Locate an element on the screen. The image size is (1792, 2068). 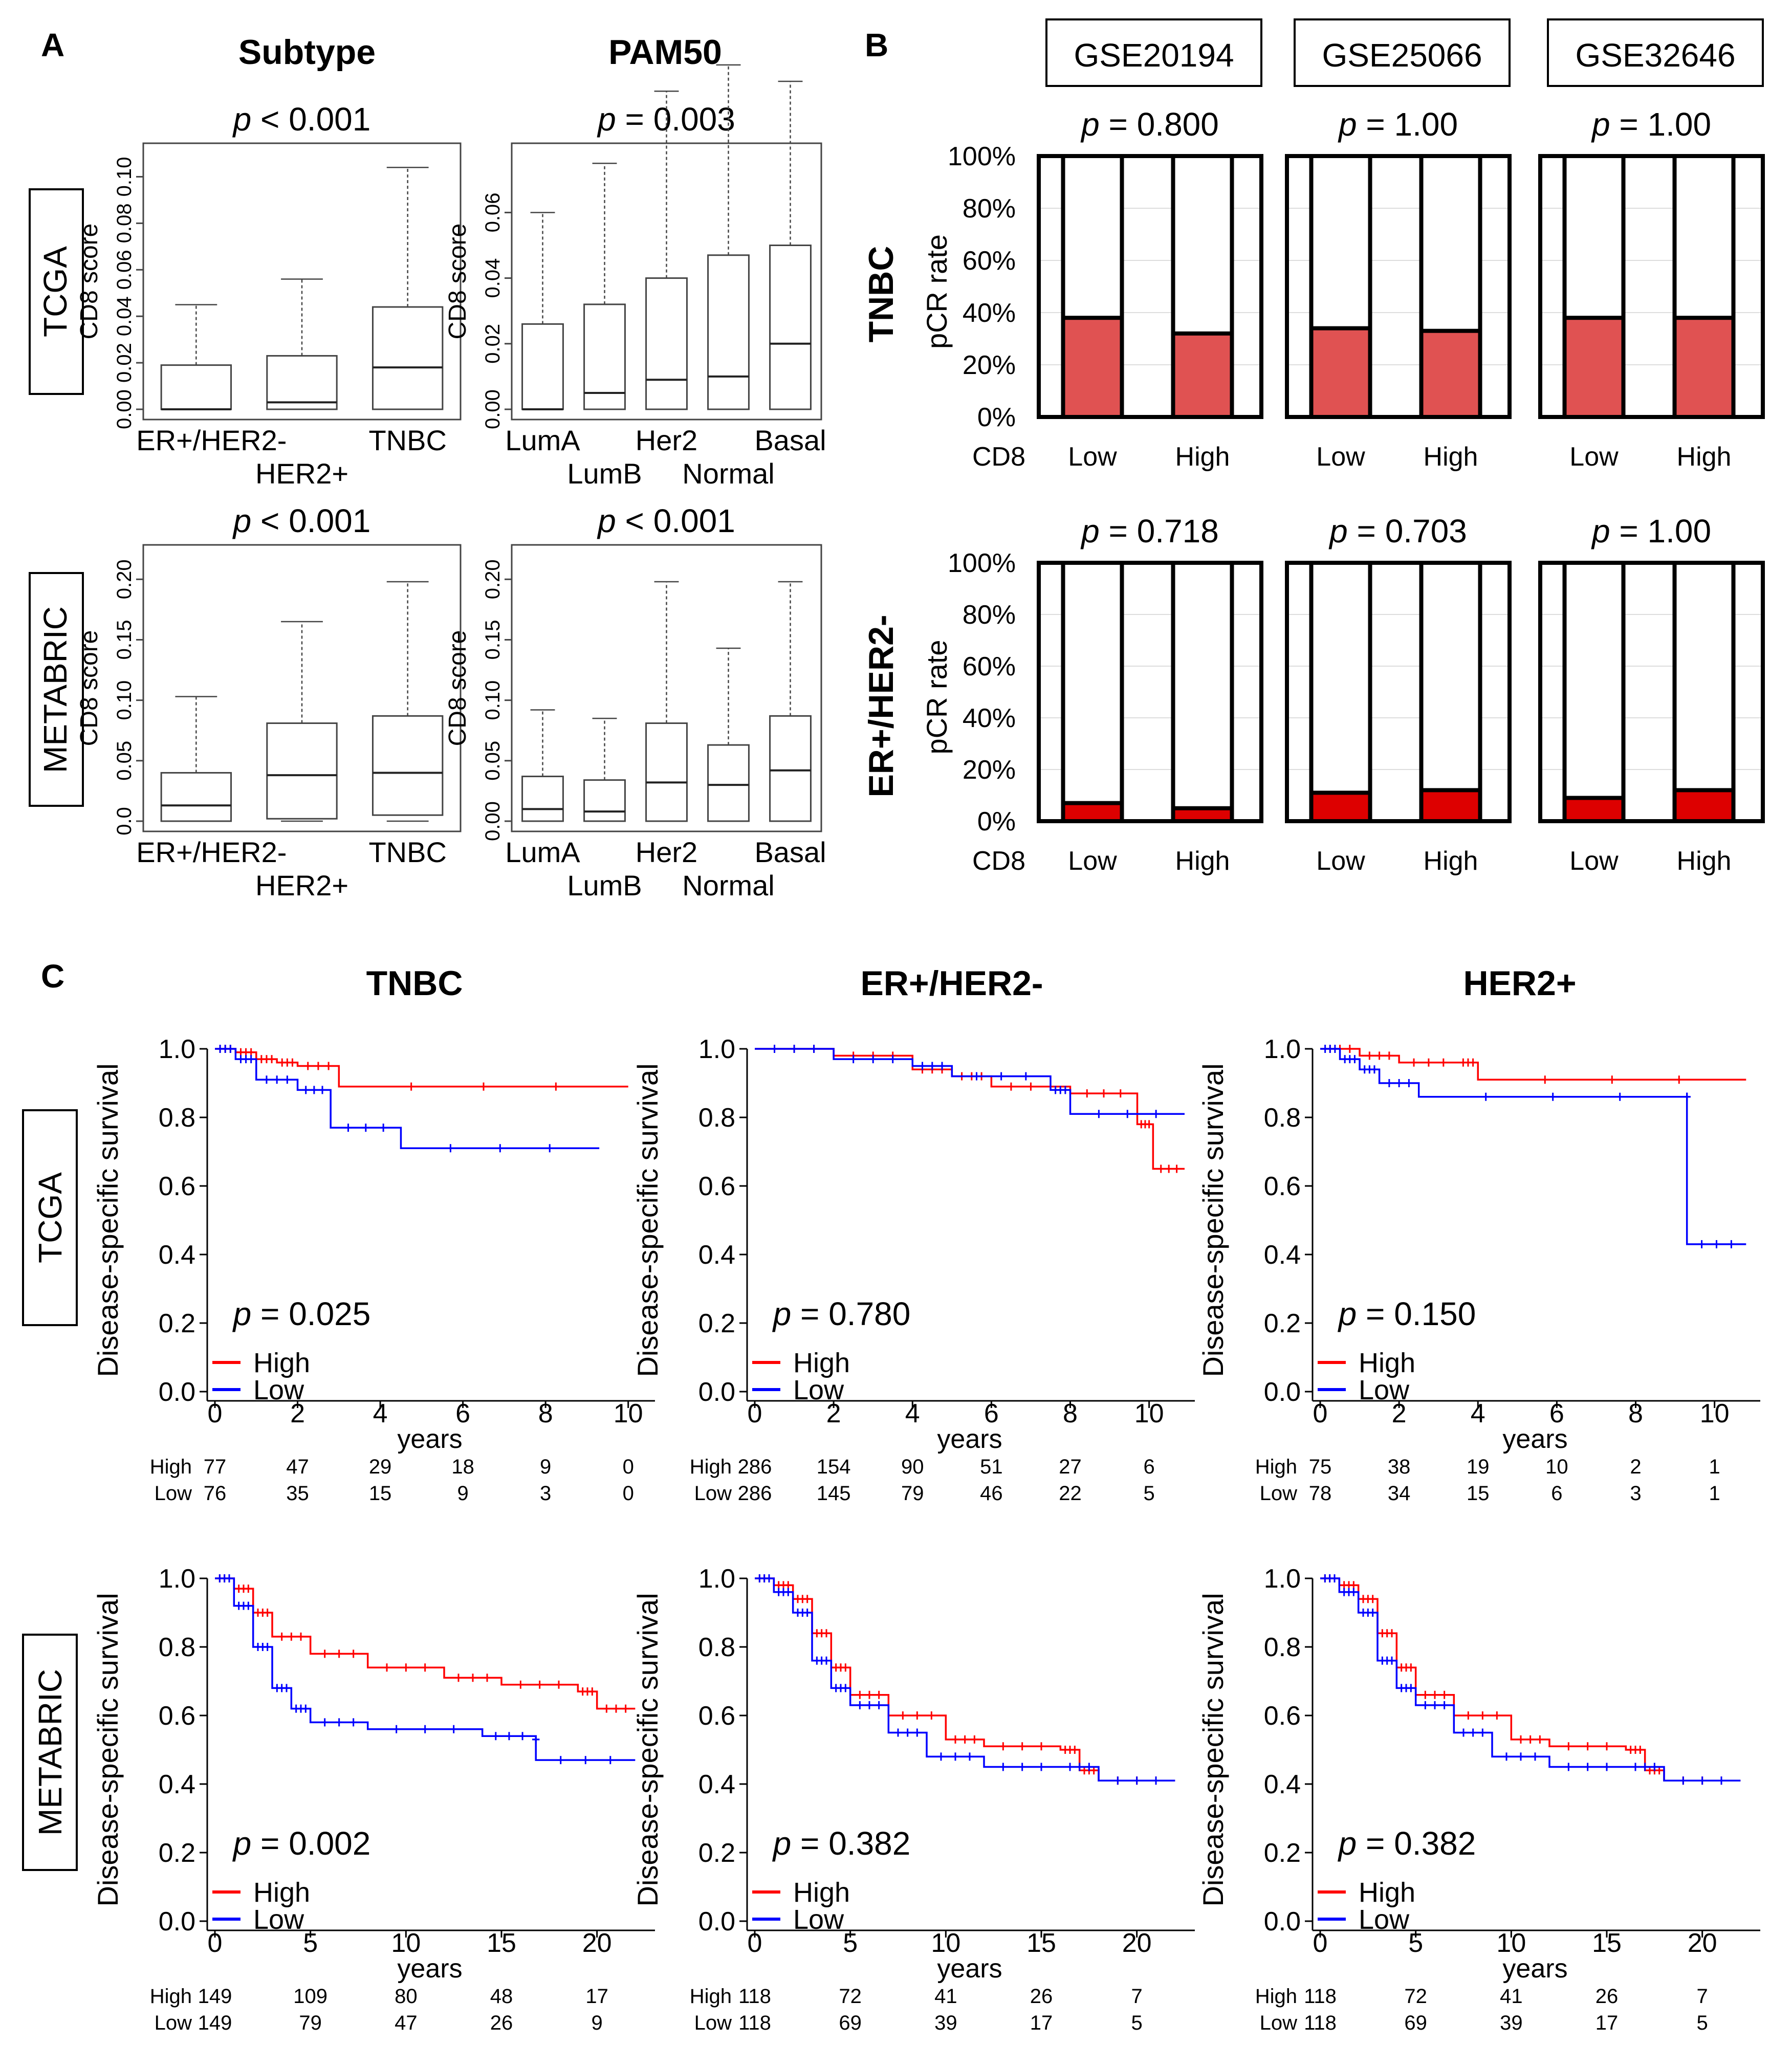
bar-chart-GSE32646-row-1: p = 1.00 Low High is located at coordinates (1651, 695).